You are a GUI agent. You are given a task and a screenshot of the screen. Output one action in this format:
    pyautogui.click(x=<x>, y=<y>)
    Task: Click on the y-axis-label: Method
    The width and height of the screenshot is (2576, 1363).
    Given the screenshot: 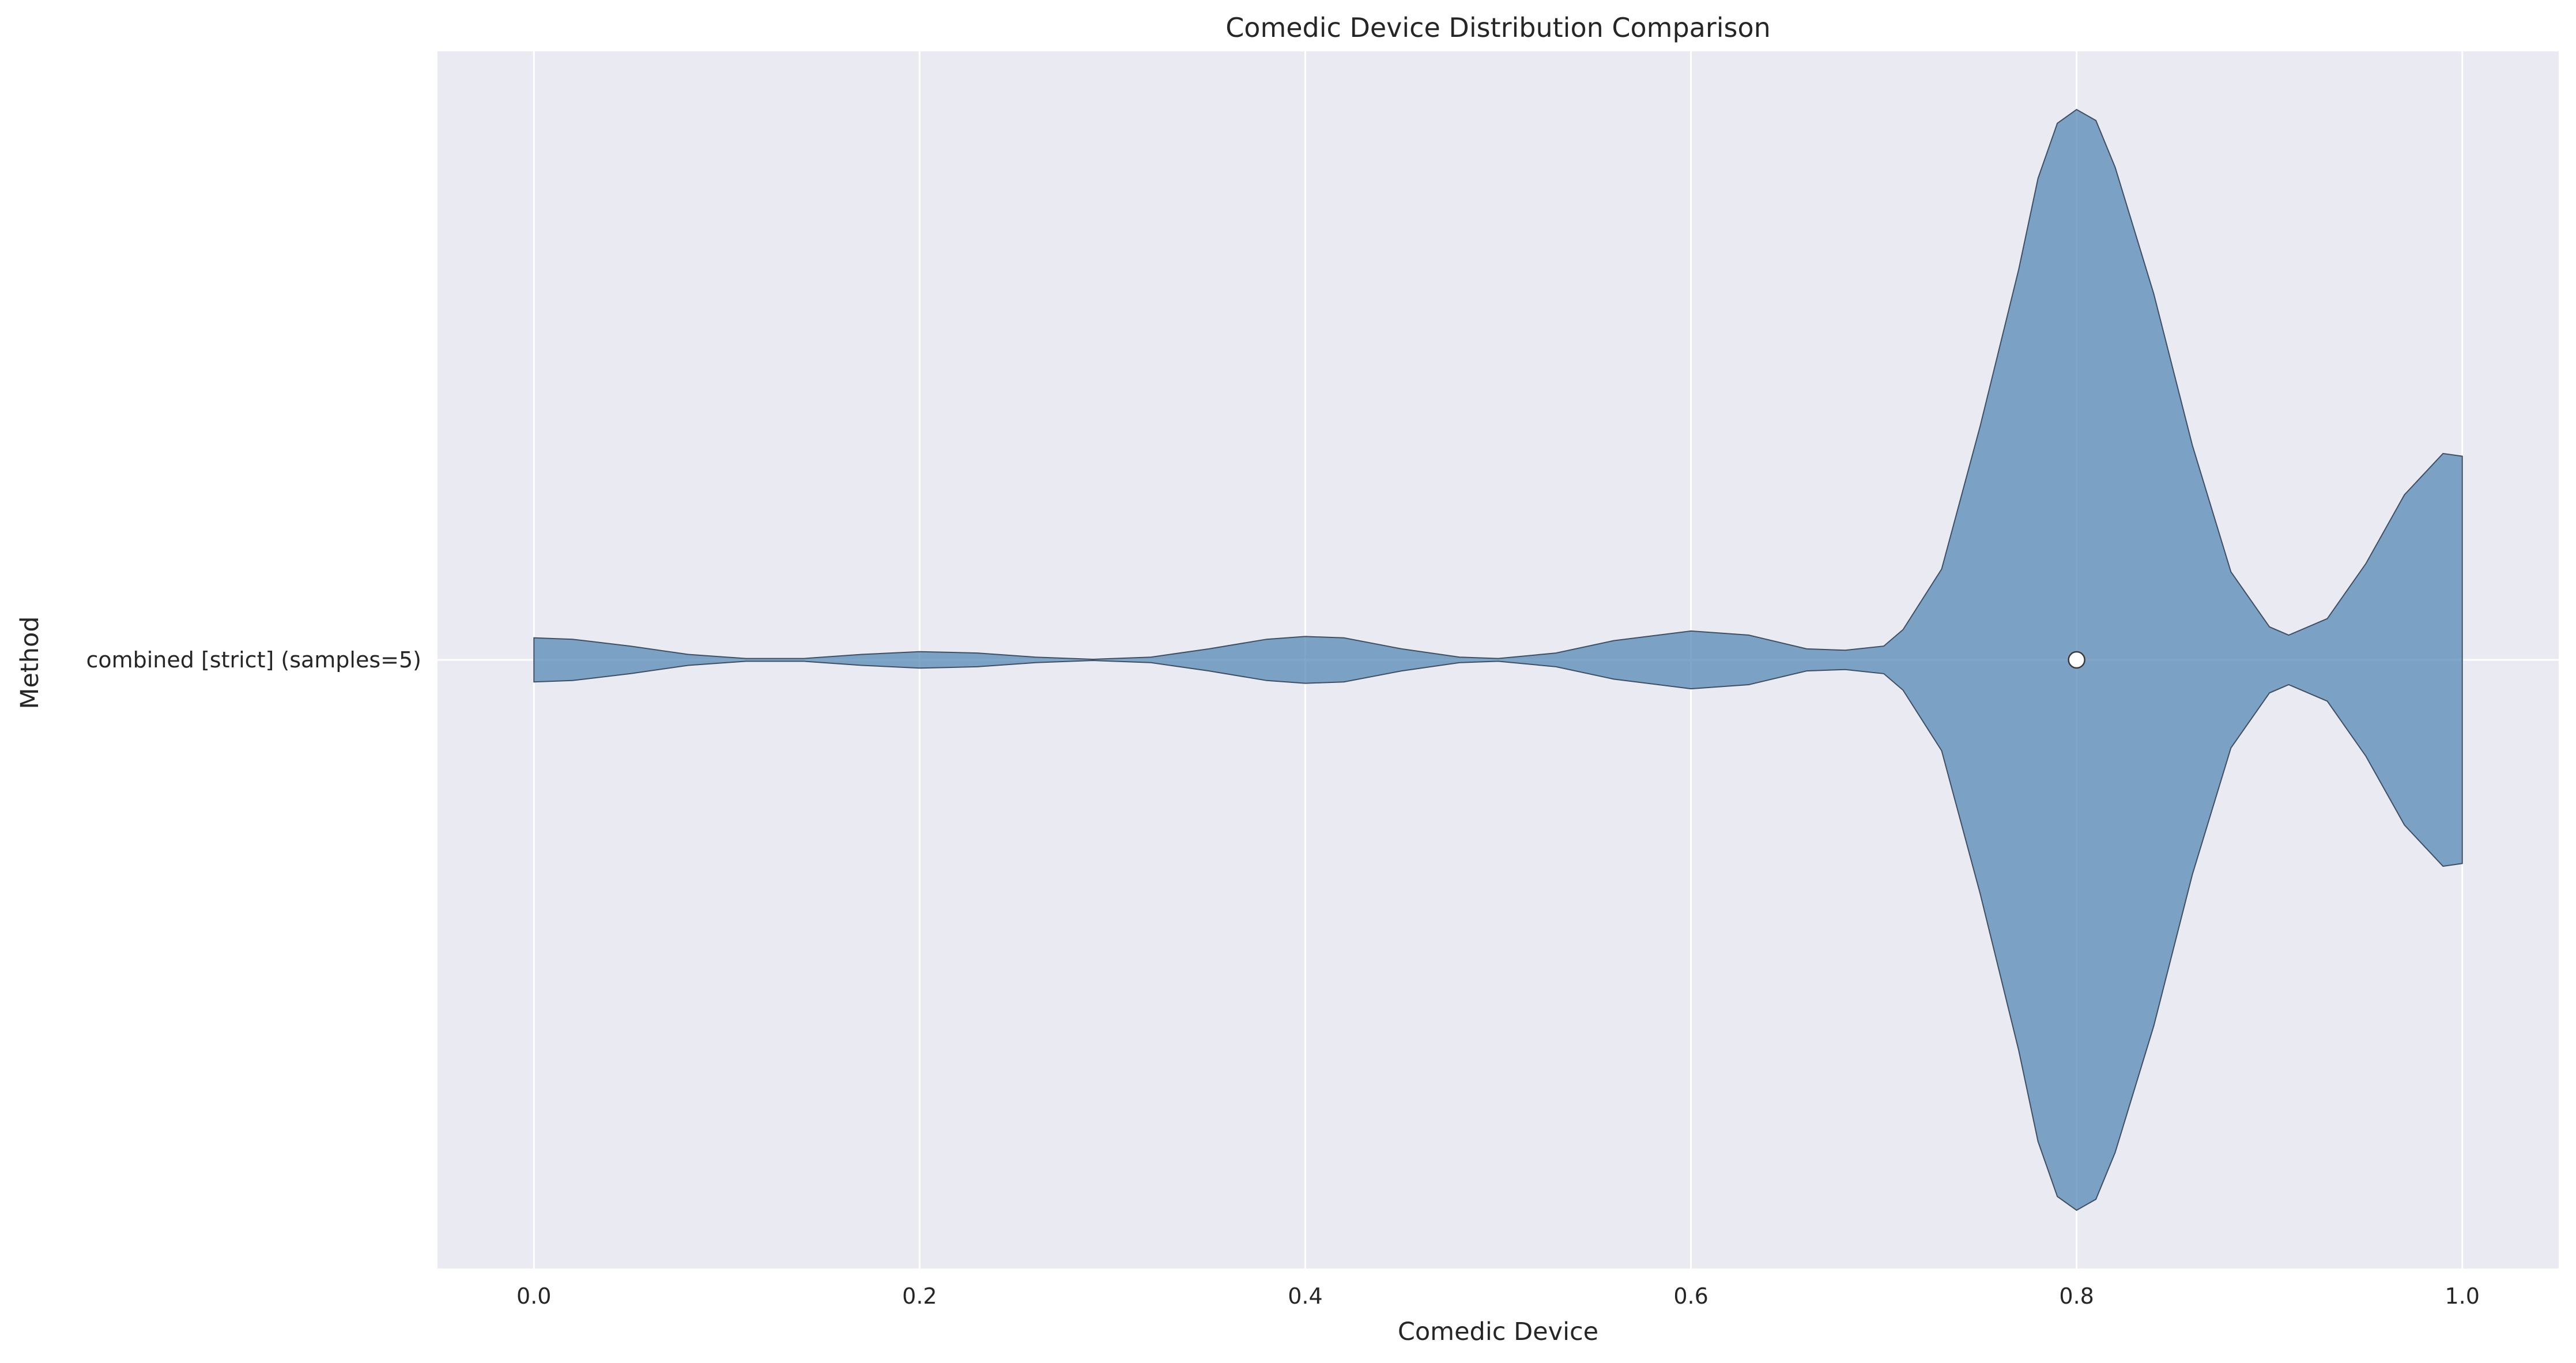 What is the action you would take?
    pyautogui.click(x=30, y=662)
    